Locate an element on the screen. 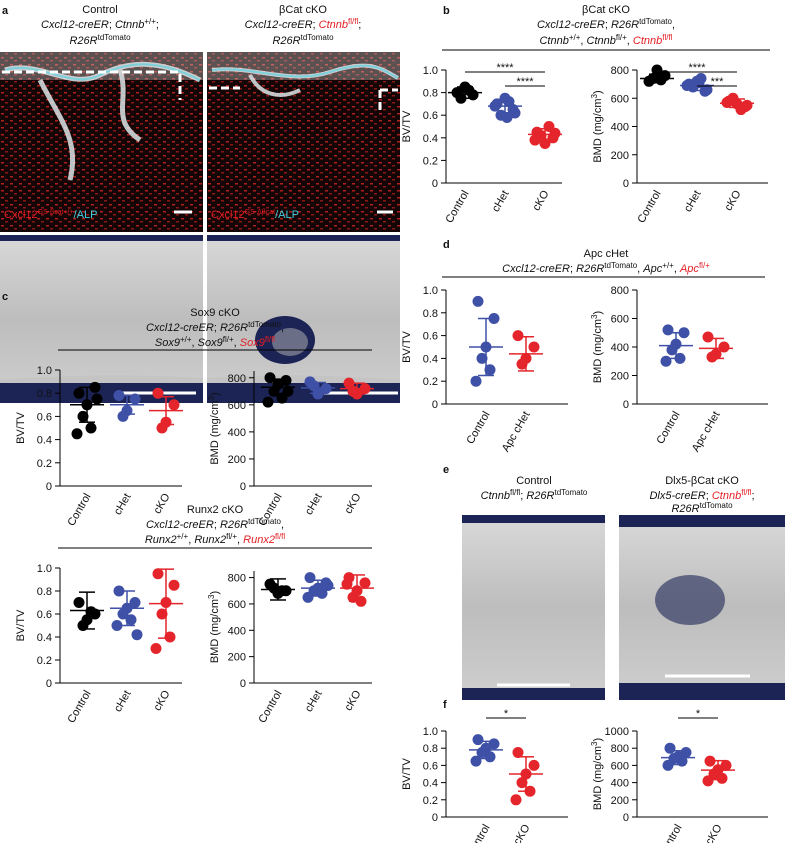 This screenshot has height=843, width=785. header-line: Dlx5-creER; Ctnnbfl/fl; is located at coordinates (701, 495).